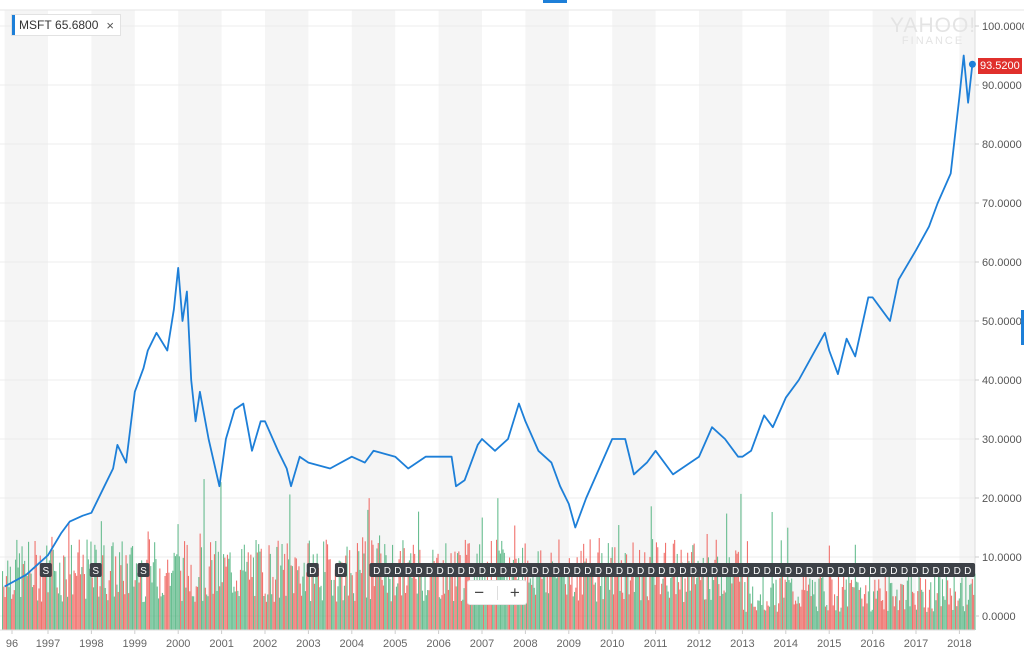  Describe the element at coordinates (959, 644) in the screenshot. I see `x-tick-label: 2018` at that location.